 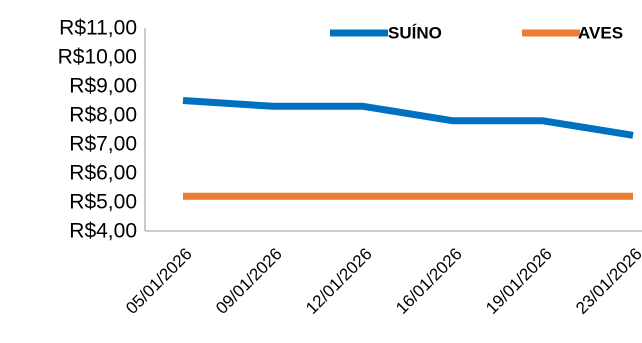 What do you see at coordinates (519, 281) in the screenshot?
I see `x-tick-label: 19/01/2026` at bounding box center [519, 281].